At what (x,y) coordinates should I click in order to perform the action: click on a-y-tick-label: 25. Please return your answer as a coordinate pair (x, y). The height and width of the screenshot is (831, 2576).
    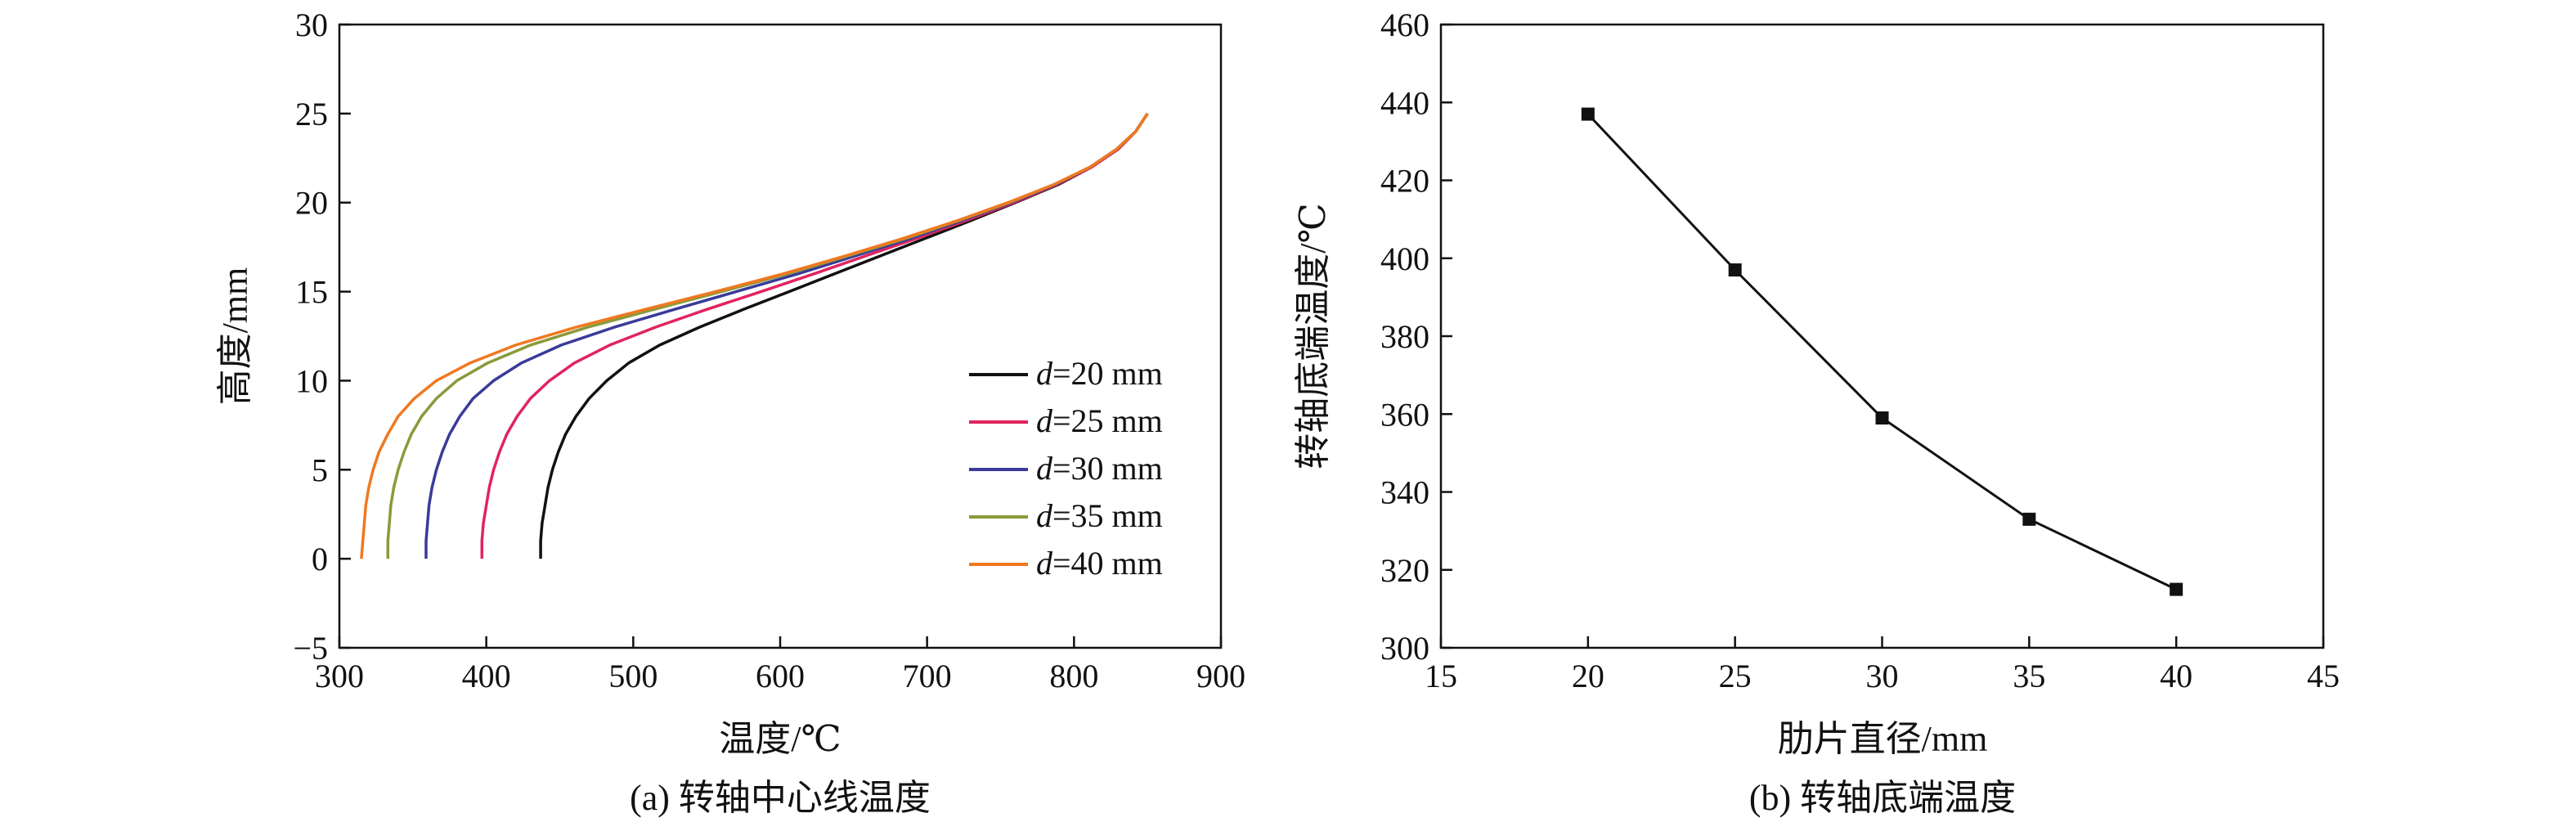
    Looking at the image, I should click on (311, 114).